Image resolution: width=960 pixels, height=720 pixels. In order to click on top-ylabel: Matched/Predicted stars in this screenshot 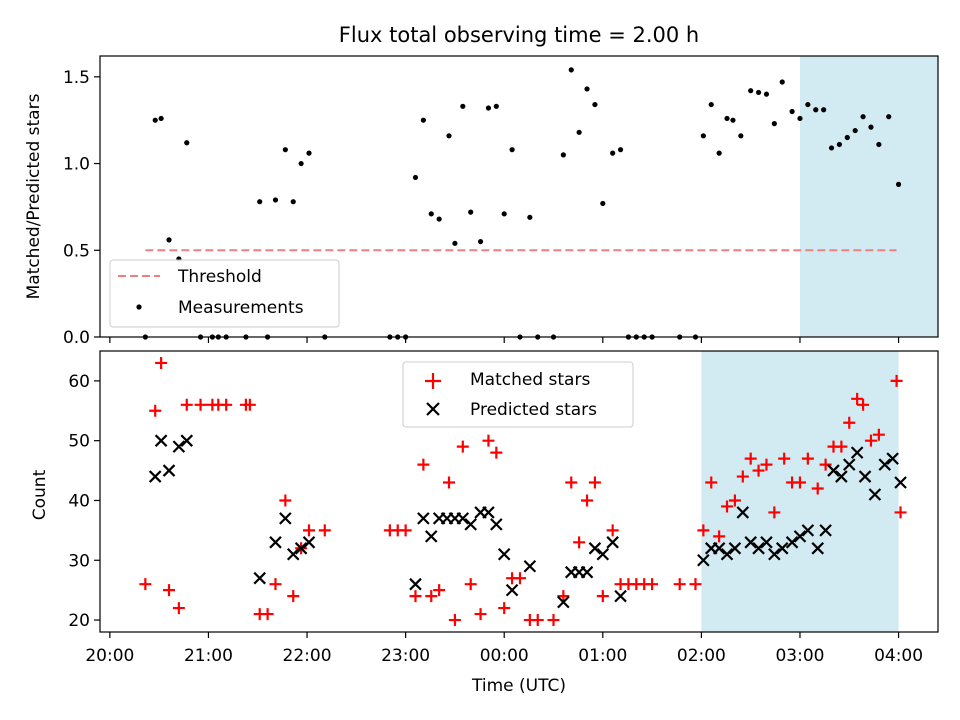, I will do `click(34, 196)`.